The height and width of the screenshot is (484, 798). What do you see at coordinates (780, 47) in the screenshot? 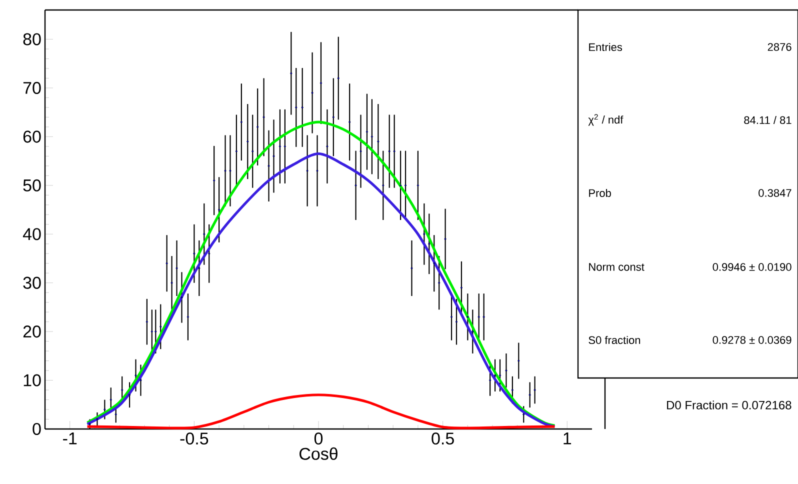
I see `text: 2876` at bounding box center [780, 47].